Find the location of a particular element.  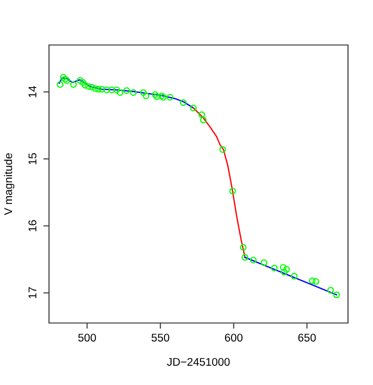

y-tick-label: 16 is located at coordinates (32, 226).